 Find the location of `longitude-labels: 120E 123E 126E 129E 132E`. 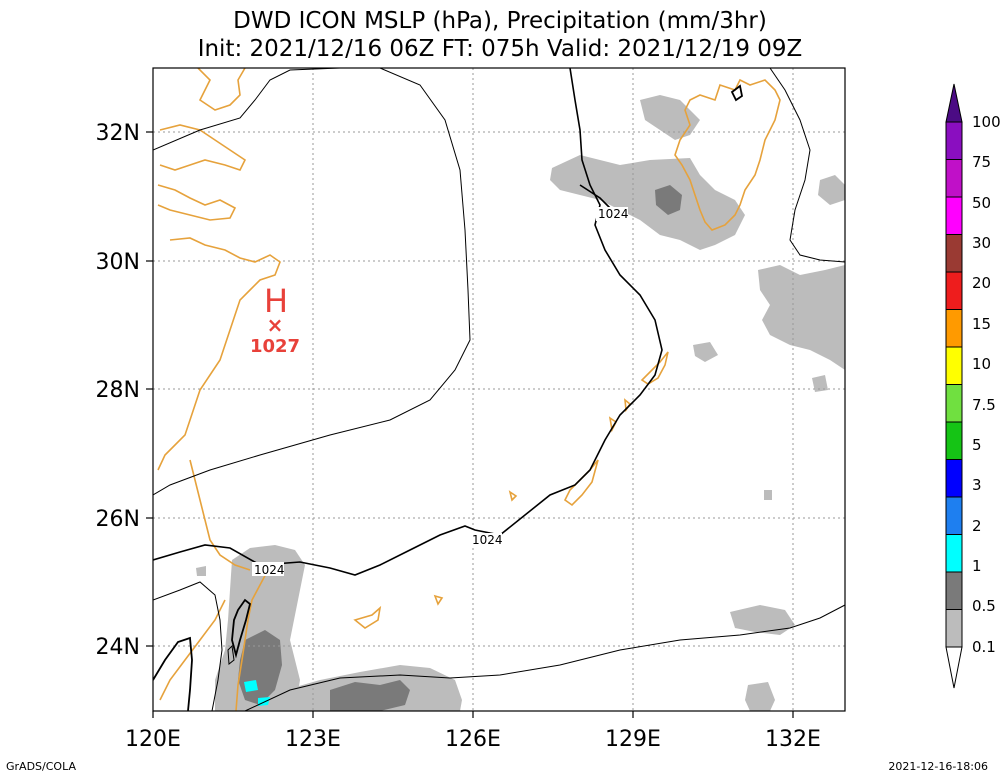

longitude-labels: 120E 123E 126E 129E 132E is located at coordinates (473, 739).